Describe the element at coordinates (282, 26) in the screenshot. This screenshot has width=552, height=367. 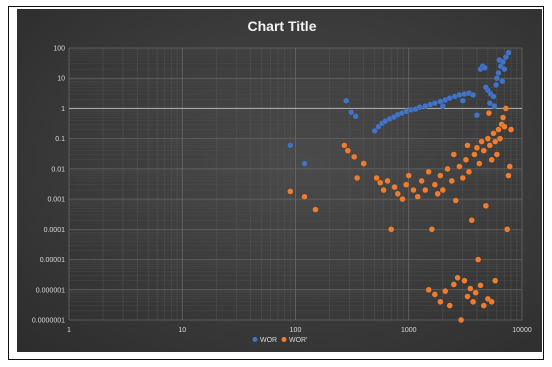
I see `chart-title: Chart Title` at that location.